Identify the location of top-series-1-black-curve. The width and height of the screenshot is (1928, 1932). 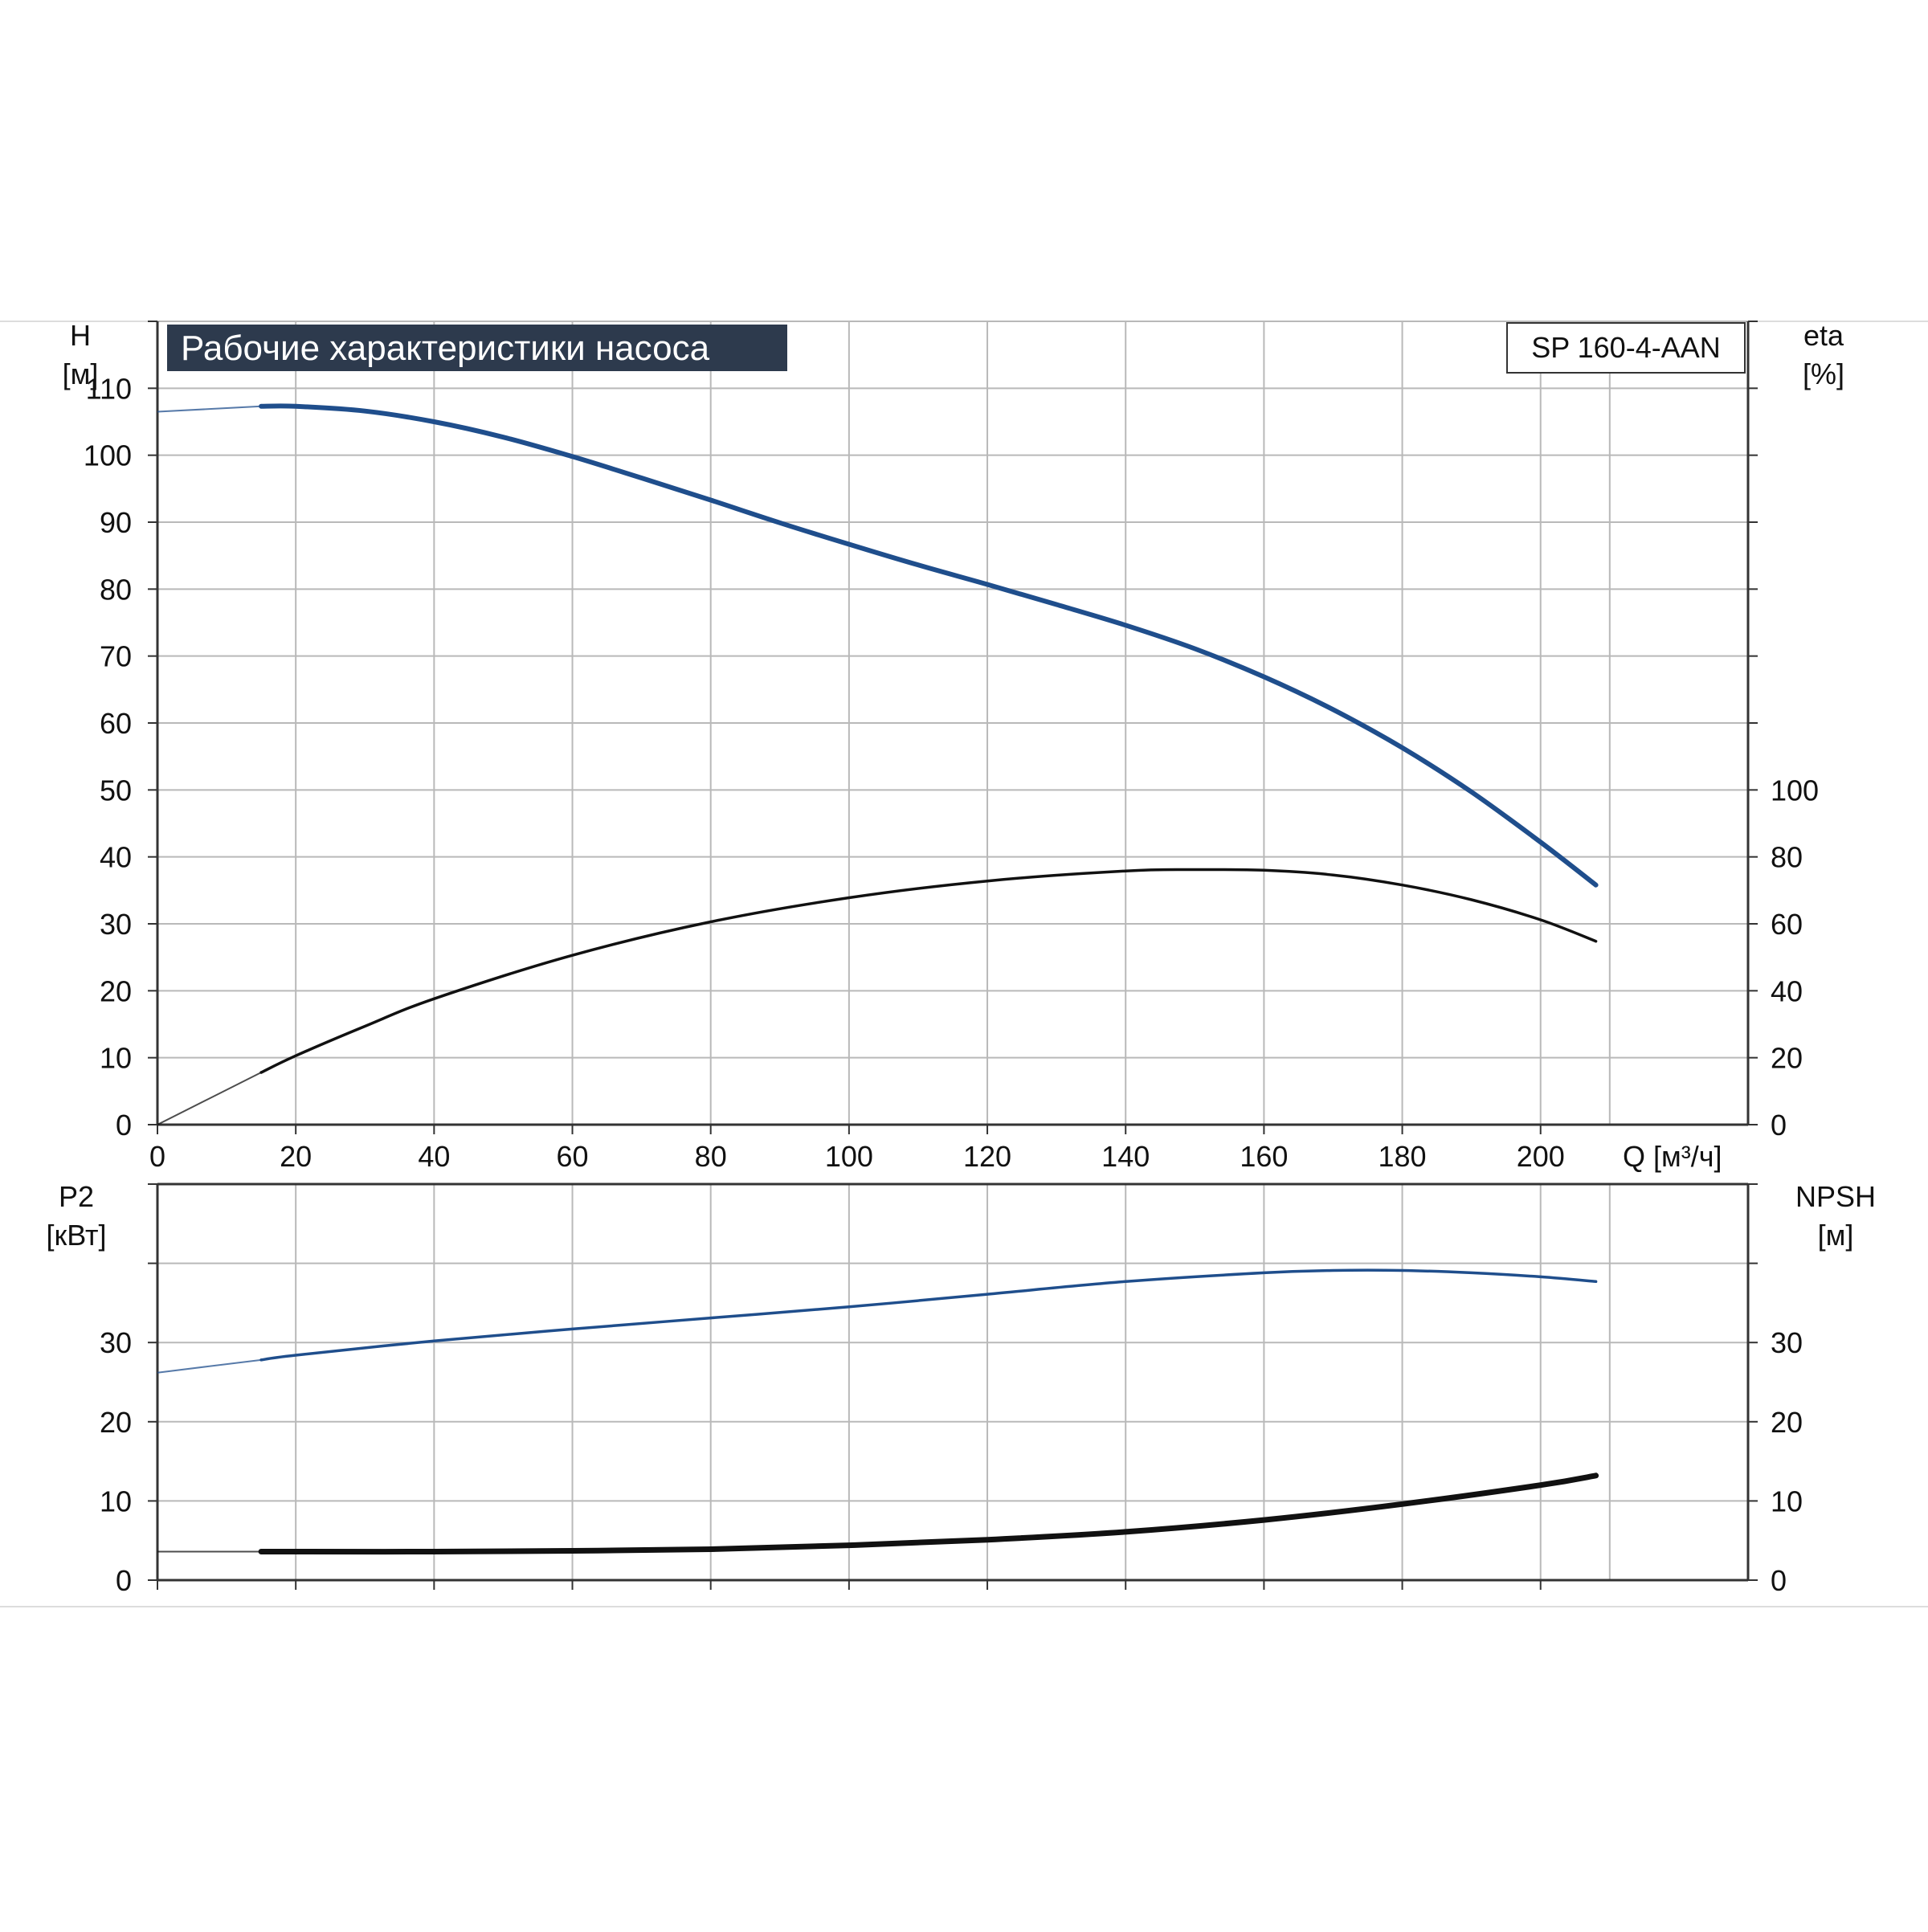
(928, 971).